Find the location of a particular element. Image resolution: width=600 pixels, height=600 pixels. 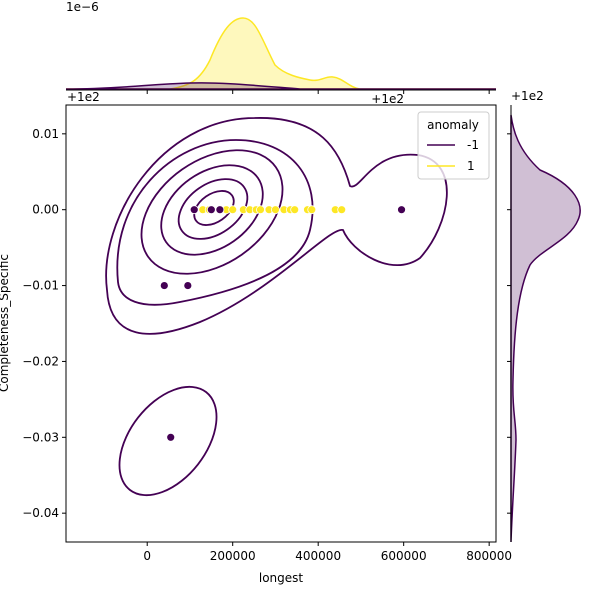

y-tick-label: 0.00 is located at coordinates (45, 210).